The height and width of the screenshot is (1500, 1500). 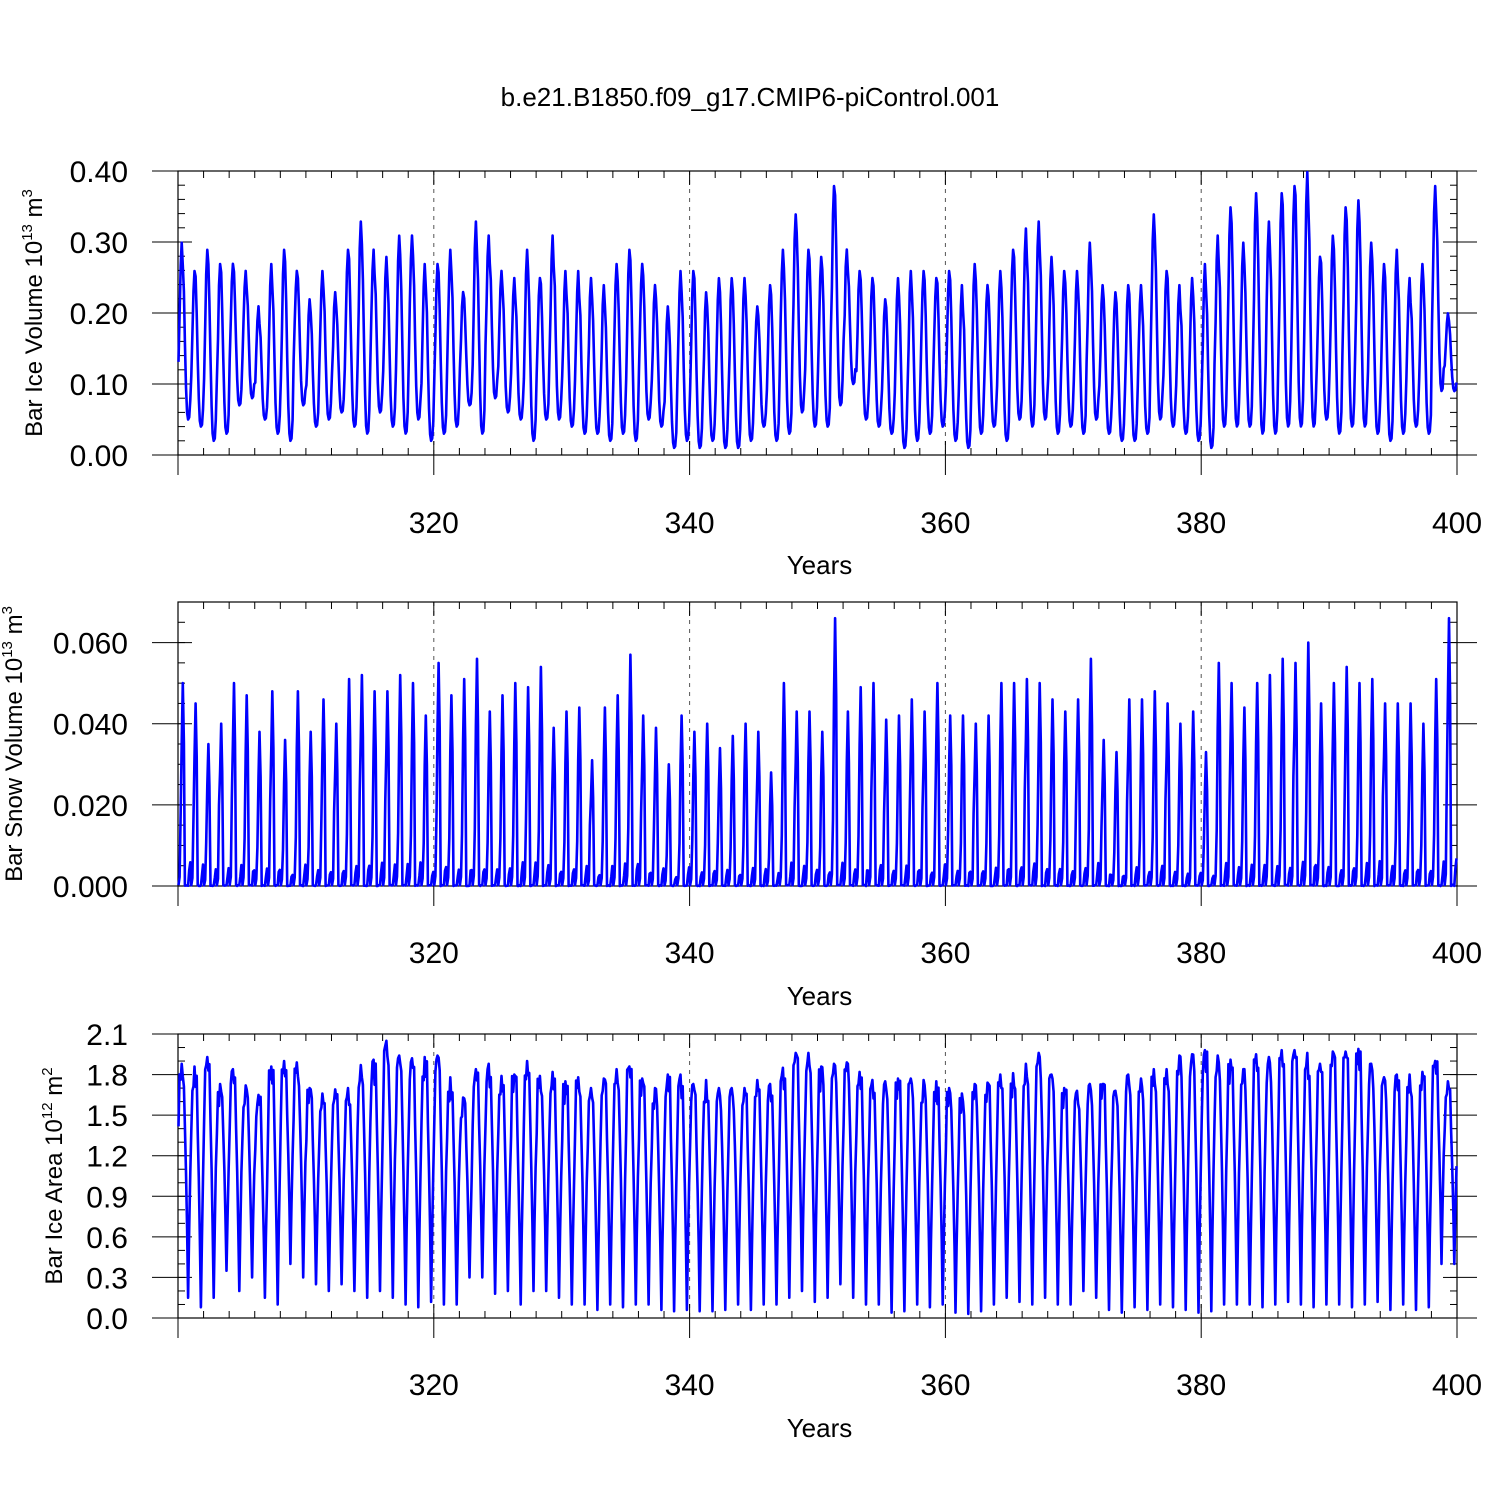 What do you see at coordinates (47, 1110) in the screenshot?
I see `y-axis-label-exp: 12` at bounding box center [47, 1110].